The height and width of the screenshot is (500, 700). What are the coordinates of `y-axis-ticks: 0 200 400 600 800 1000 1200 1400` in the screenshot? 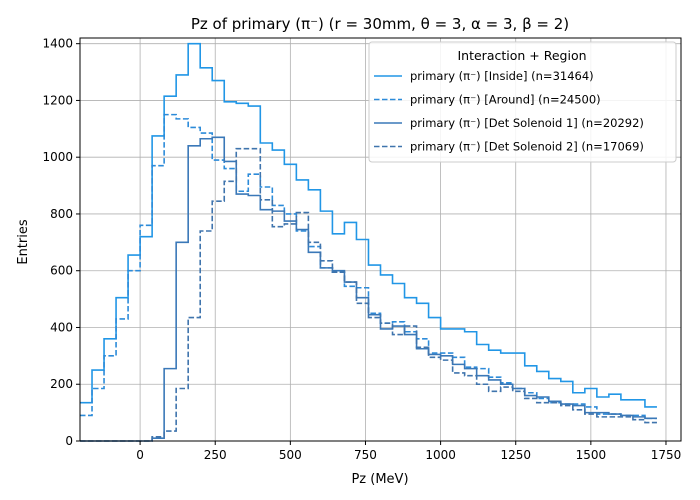 It's located at (61, 242).